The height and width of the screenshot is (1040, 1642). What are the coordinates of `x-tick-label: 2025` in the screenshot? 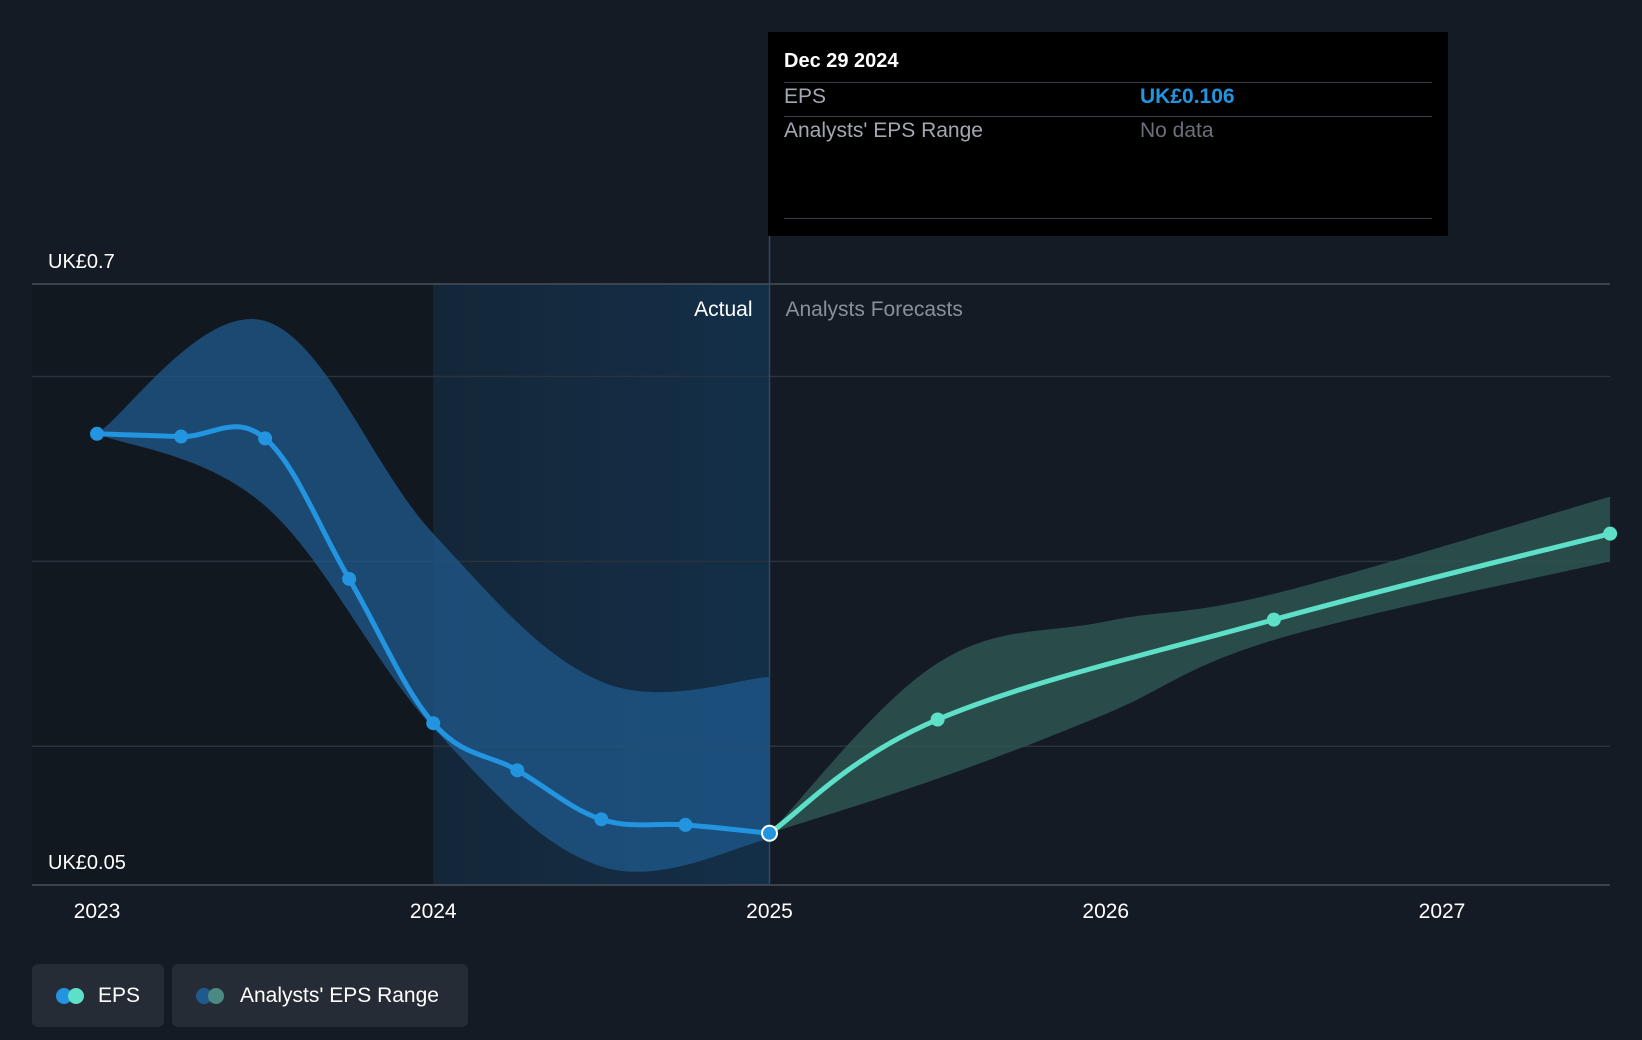 It's located at (769, 911).